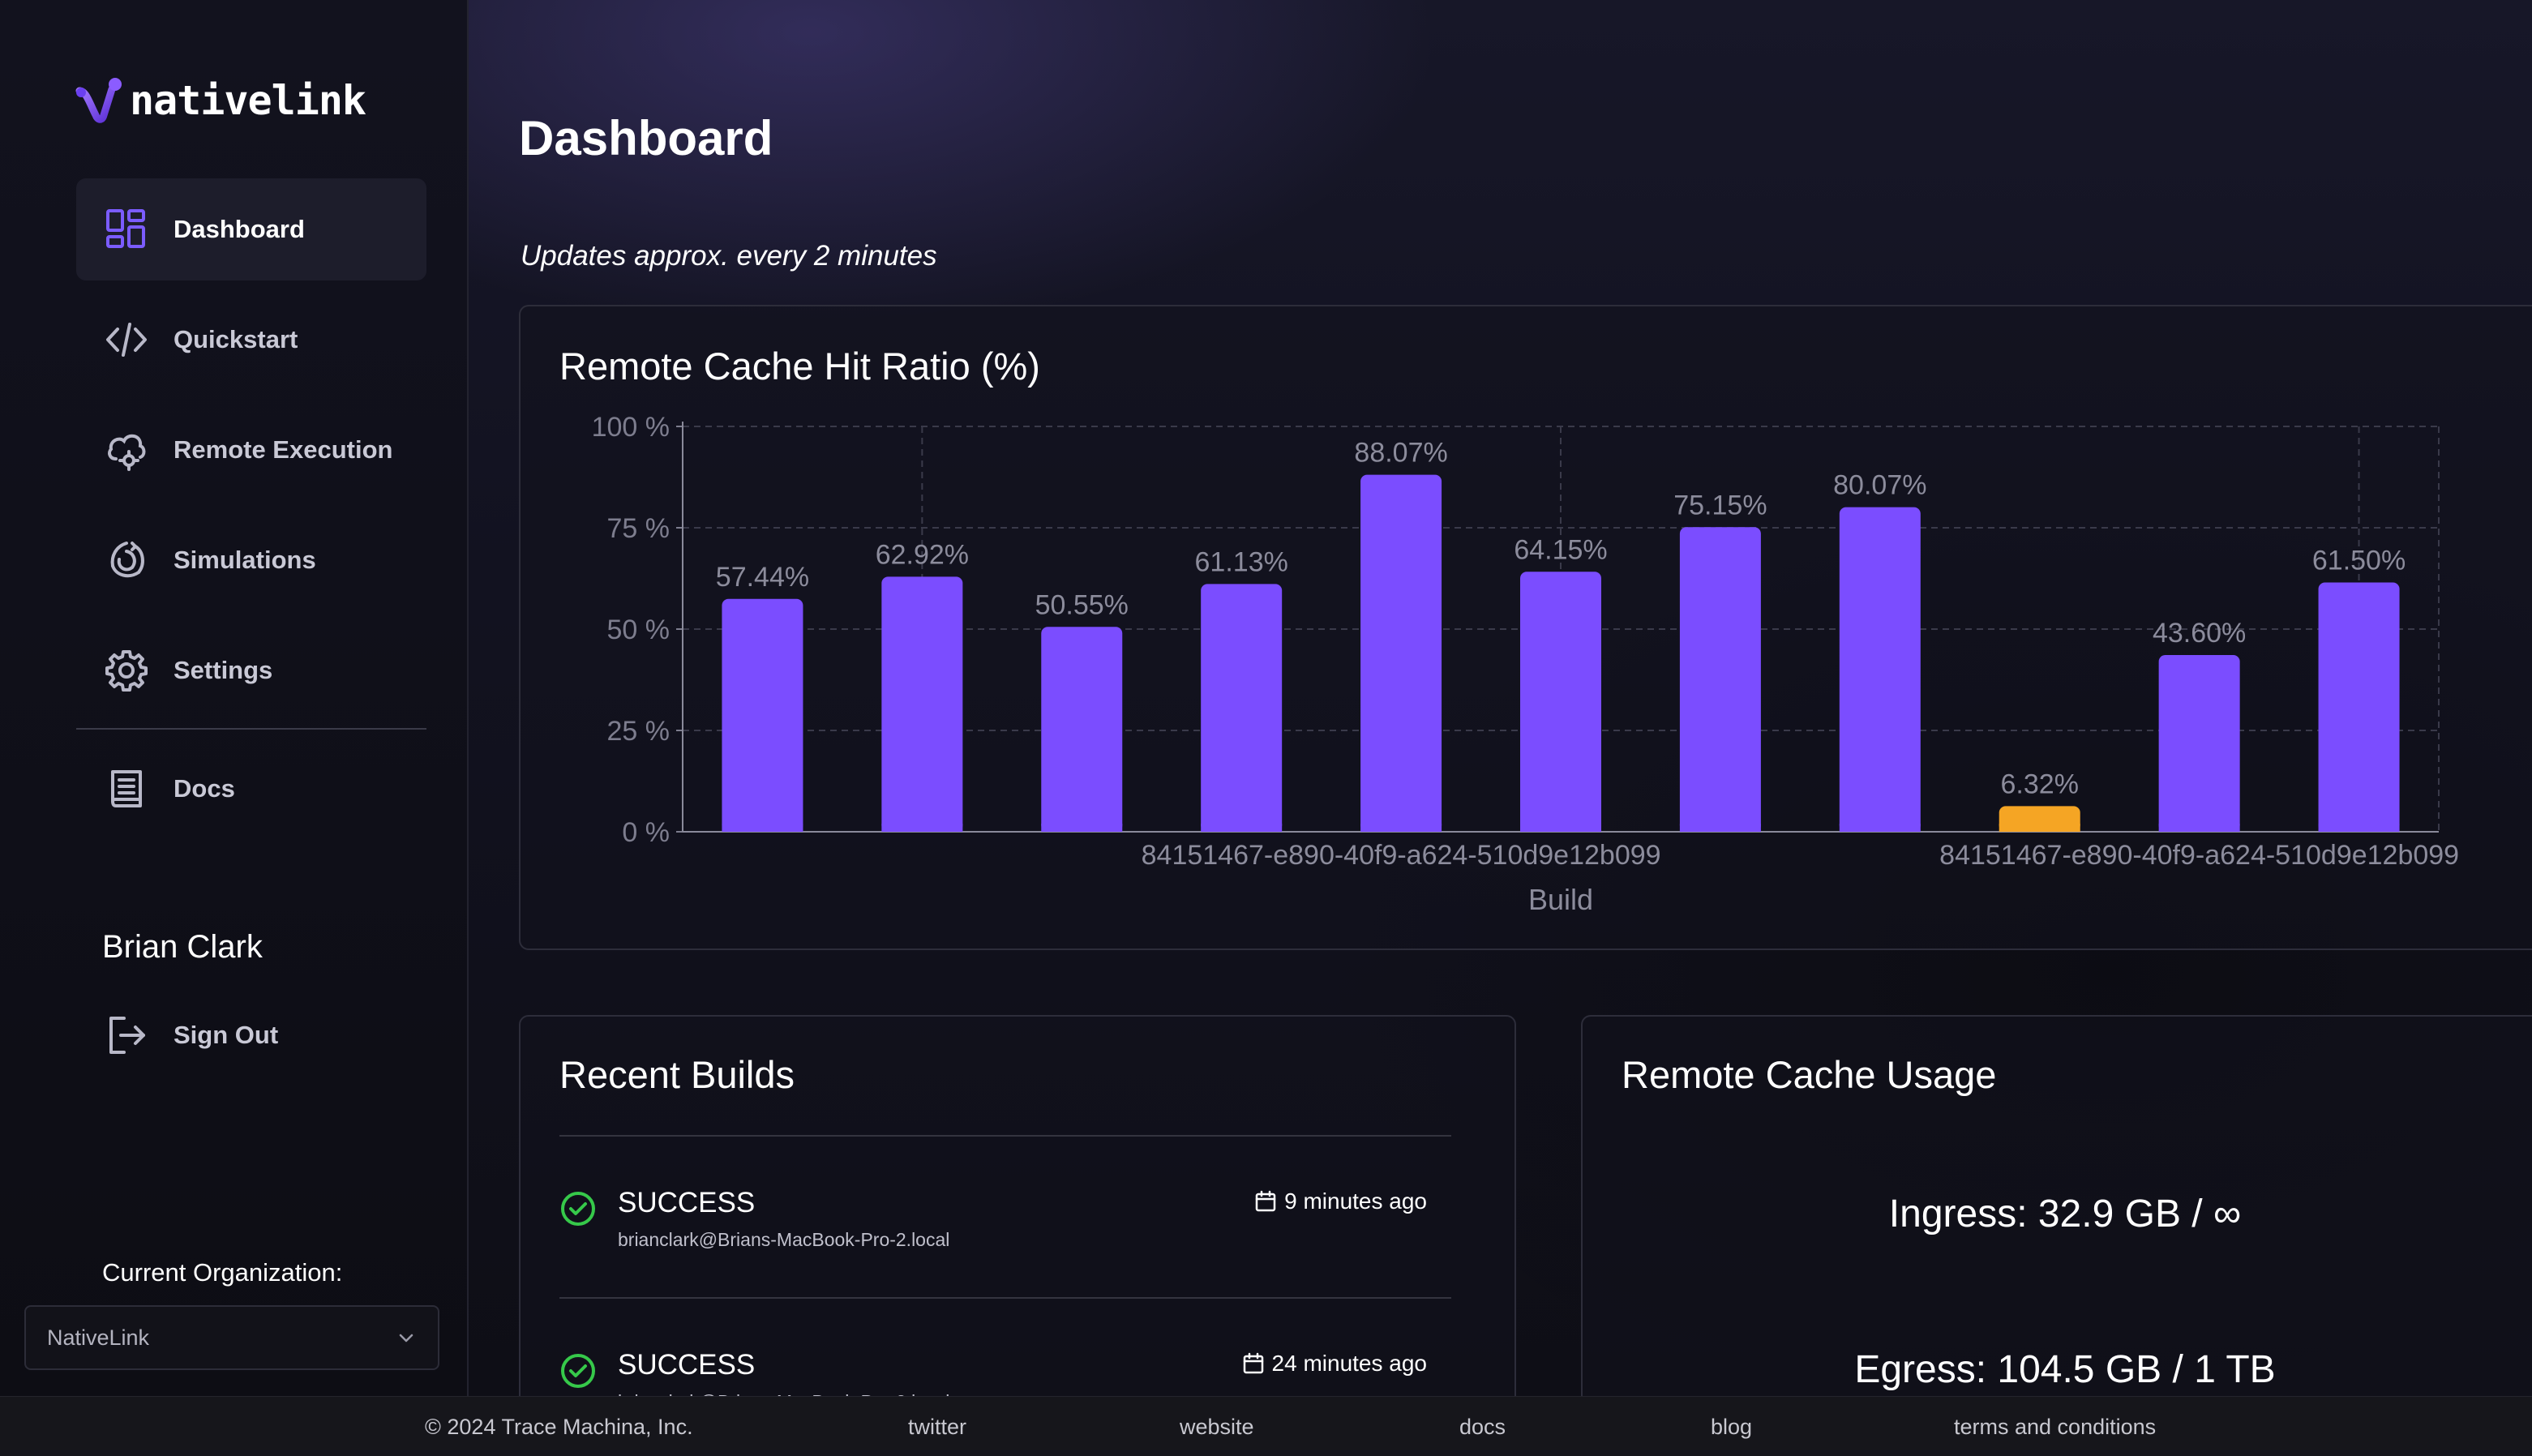 Image resolution: width=2532 pixels, height=1456 pixels. Describe the element at coordinates (127, 340) in the screenshot. I see `code-icon` at that location.